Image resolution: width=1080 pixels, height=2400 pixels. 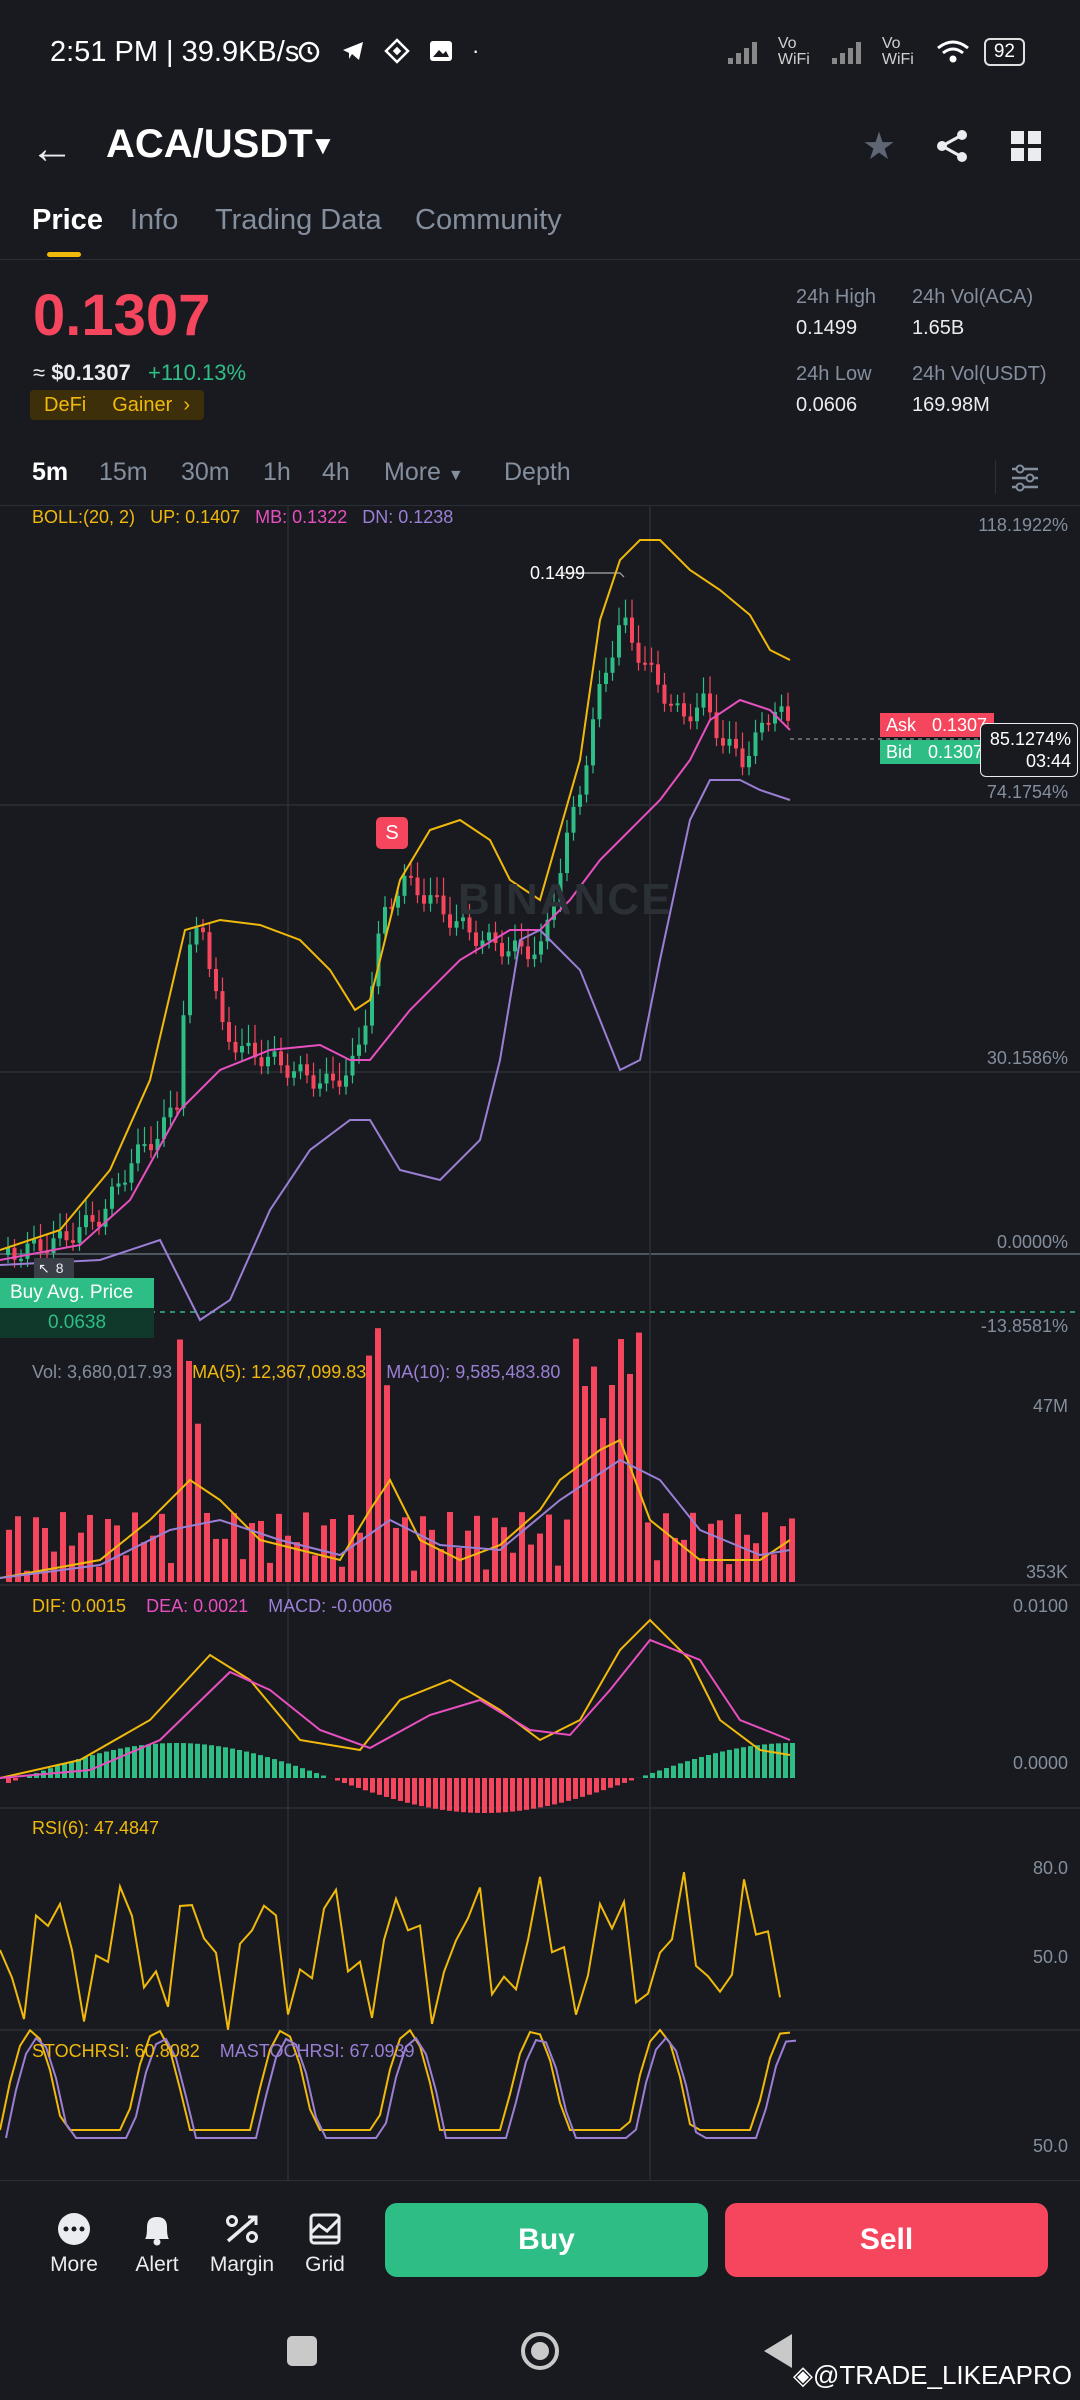 I want to click on ask-value: 0.1307, so click(x=960, y=724).